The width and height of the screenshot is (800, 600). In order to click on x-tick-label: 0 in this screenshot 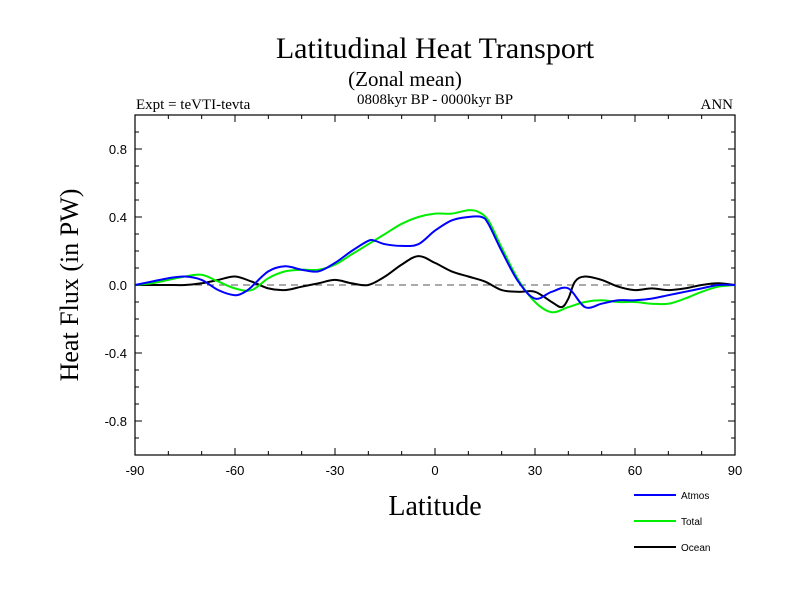, I will do `click(434, 470)`.